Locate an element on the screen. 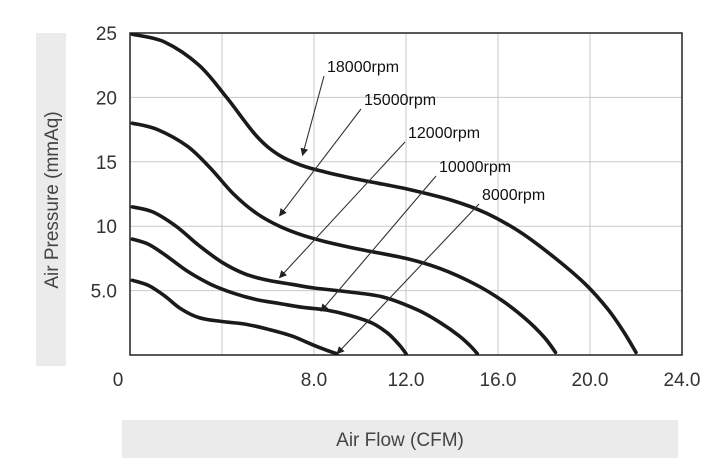  y-tick-label: 15 is located at coordinates (106, 163).